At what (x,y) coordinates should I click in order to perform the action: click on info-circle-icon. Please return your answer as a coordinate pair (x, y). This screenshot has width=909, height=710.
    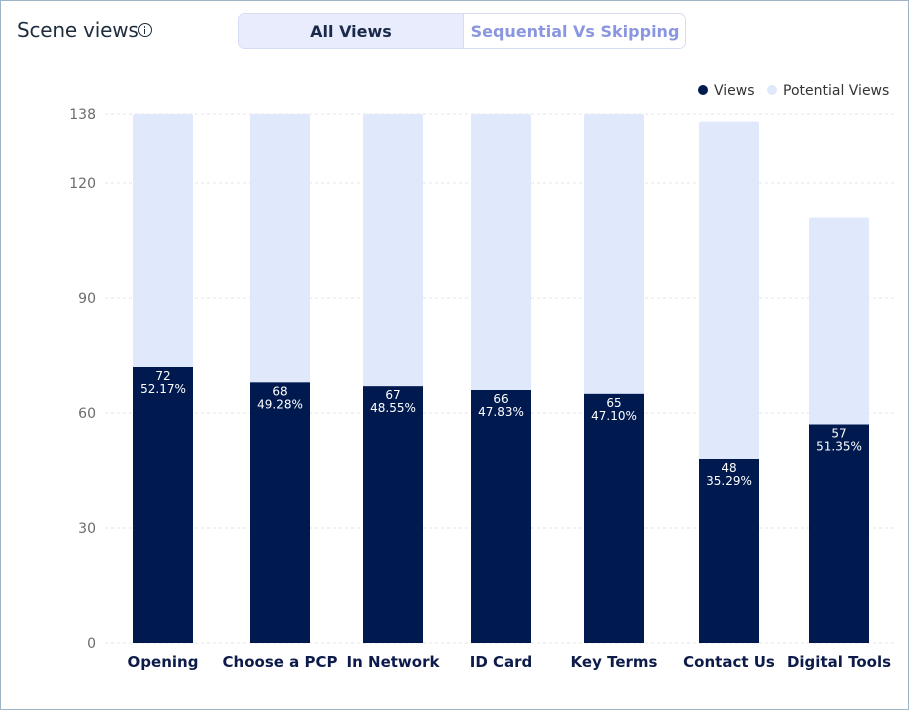
    Looking at the image, I should click on (145, 30).